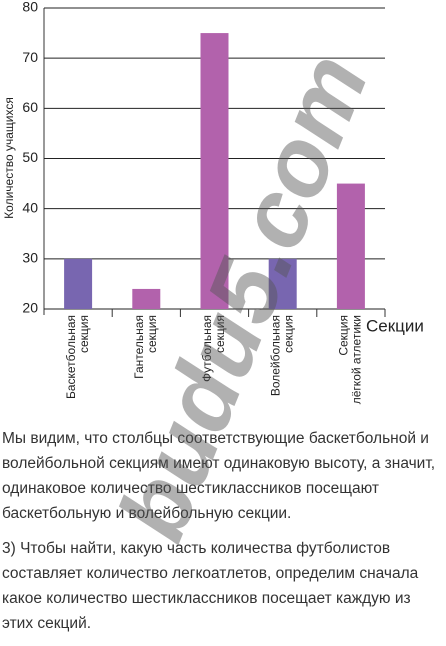 The width and height of the screenshot is (446, 646). I want to click on x-tick-label: Волейбольная, so click(275, 355).